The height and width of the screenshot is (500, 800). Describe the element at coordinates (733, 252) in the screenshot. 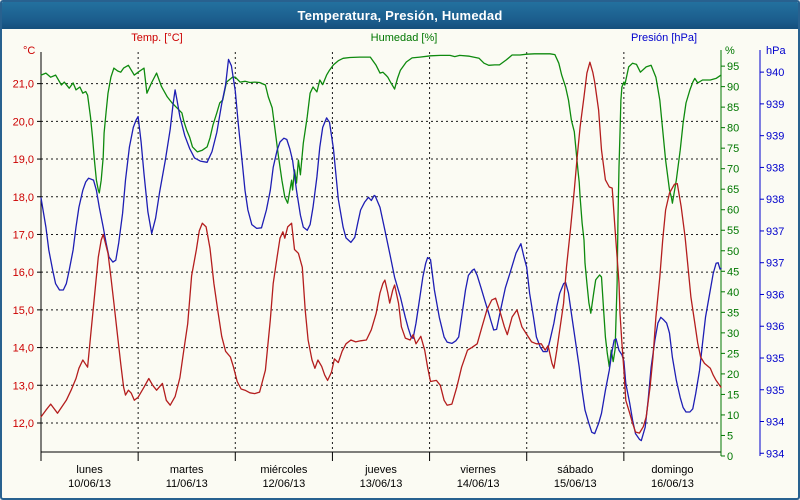

I see `humidity-axis-tick-label: 50` at that location.